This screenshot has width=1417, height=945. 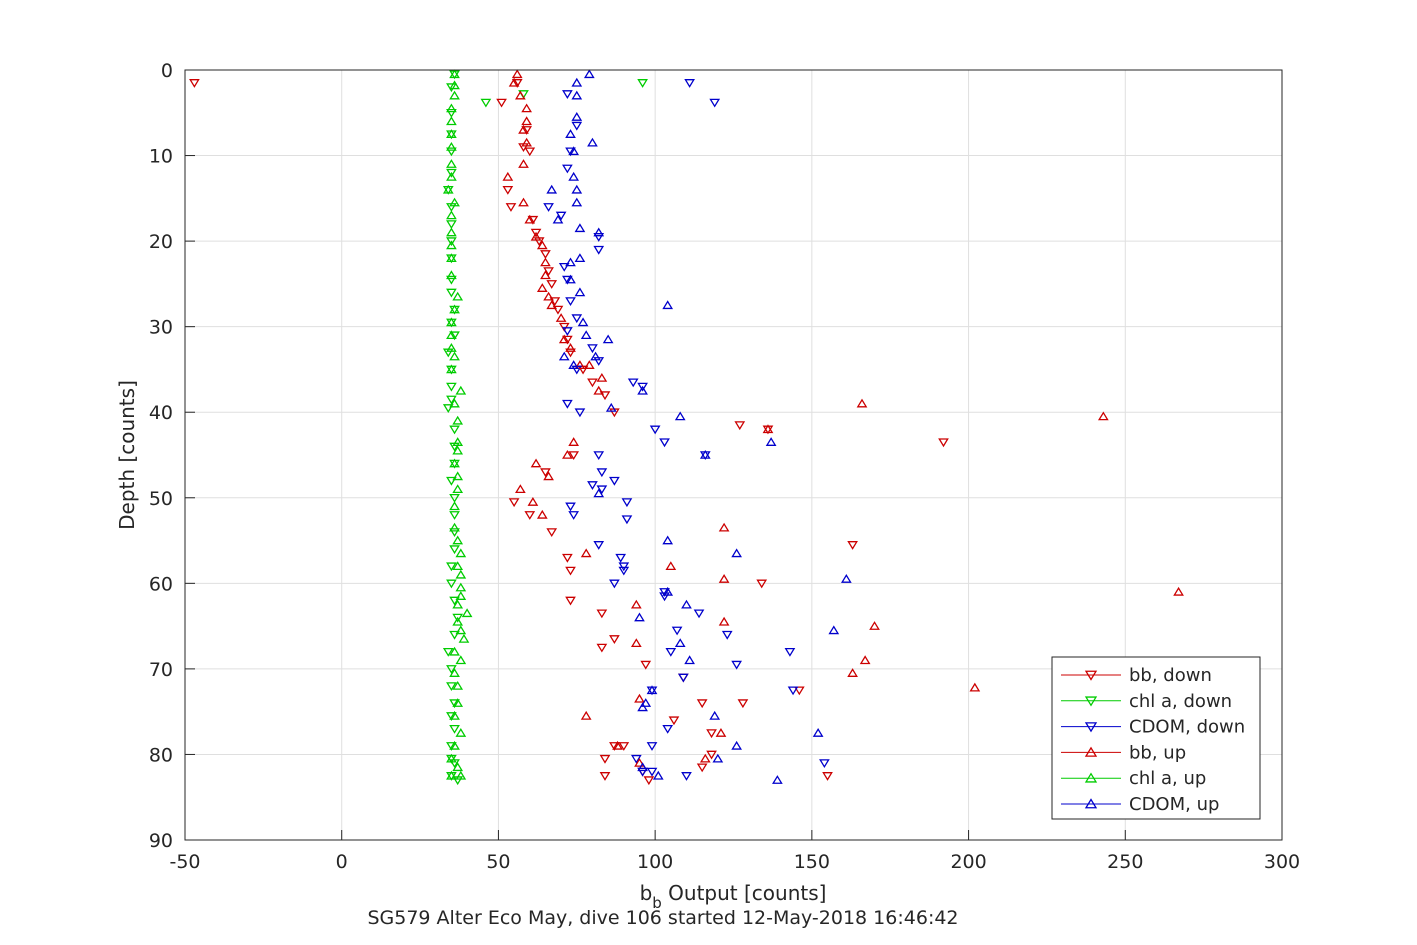 I want to click on legend-label: CDOM, up, so click(x=1174, y=804).